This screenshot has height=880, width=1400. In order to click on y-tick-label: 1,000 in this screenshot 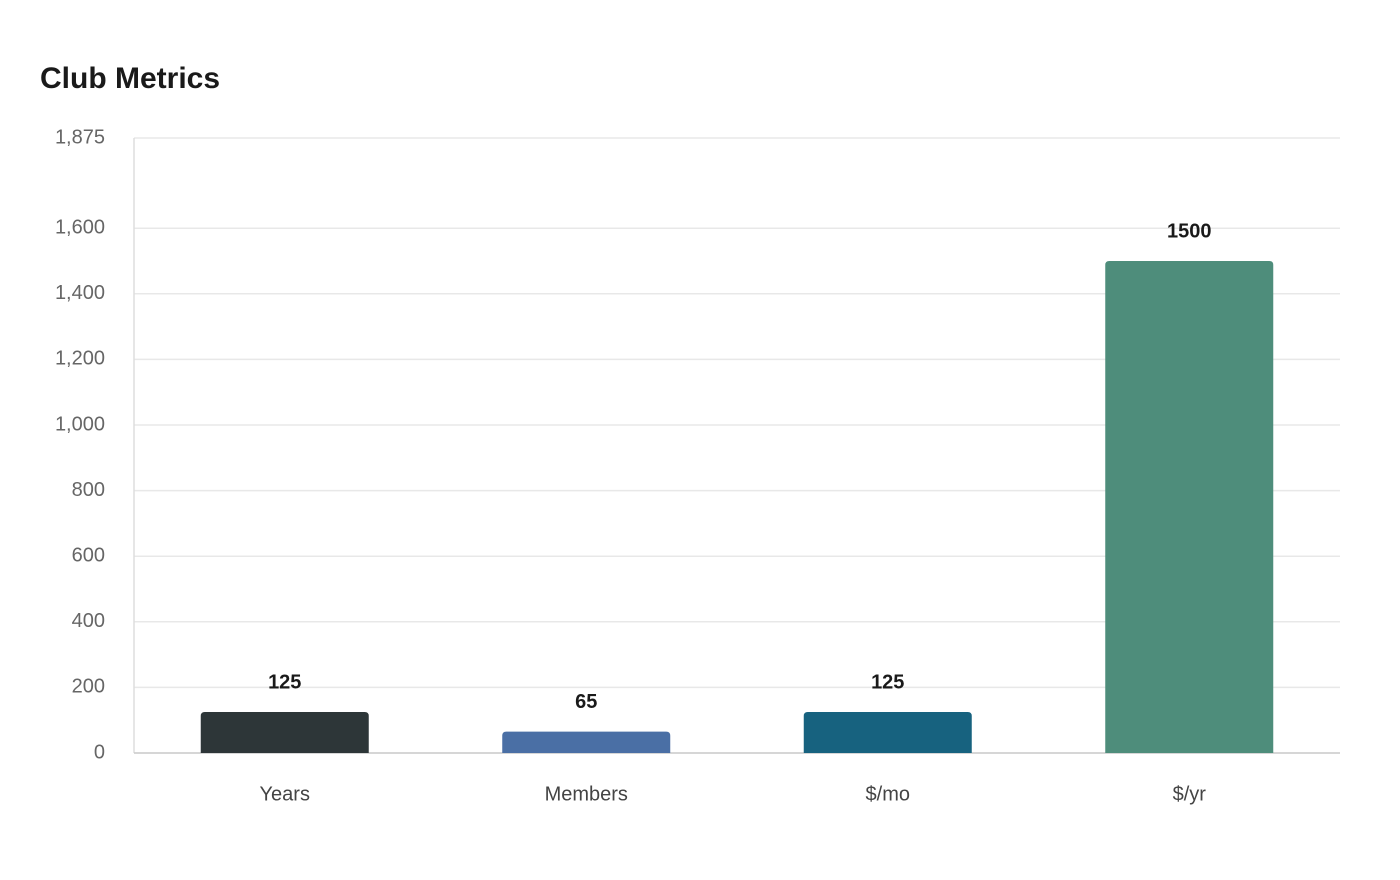, I will do `click(80, 424)`.